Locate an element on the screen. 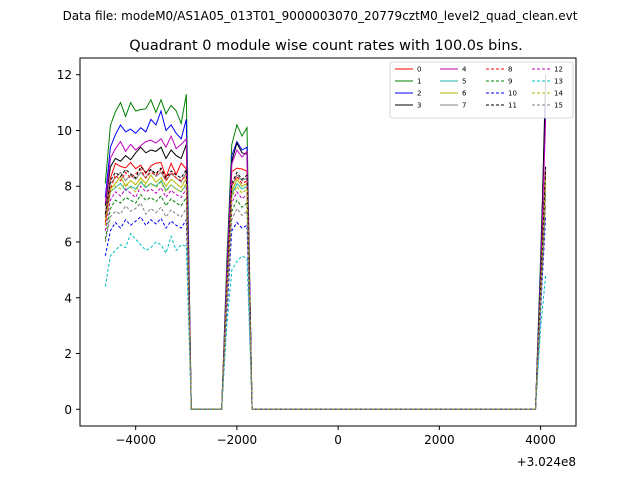 The height and width of the screenshot is (480, 640). x-tick-label: 4000 is located at coordinates (540, 440).